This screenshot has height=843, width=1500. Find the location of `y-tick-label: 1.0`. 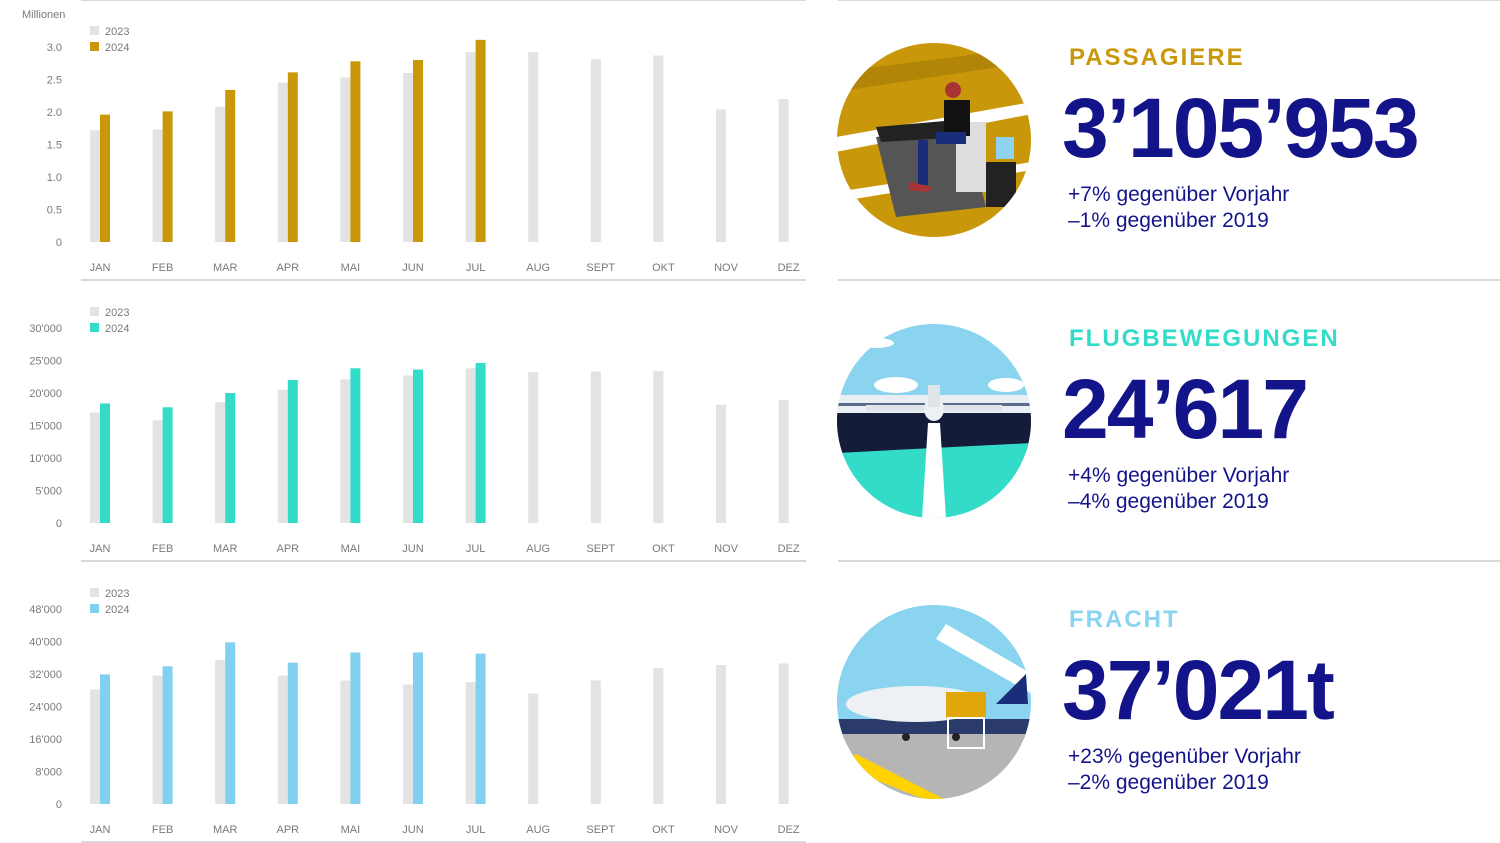

y-tick-label: 1.0 is located at coordinates (54, 178).